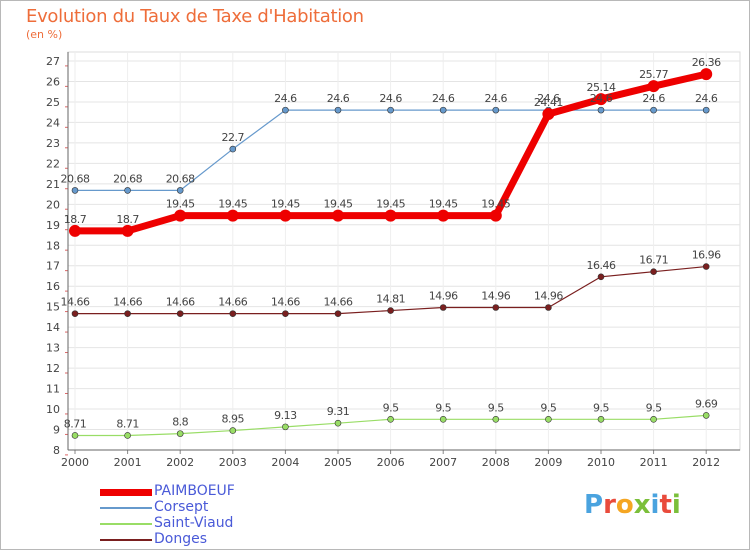 The height and width of the screenshot is (550, 750). What do you see at coordinates (53, 225) in the screenshot?
I see `y-tick-label: 19` at bounding box center [53, 225].